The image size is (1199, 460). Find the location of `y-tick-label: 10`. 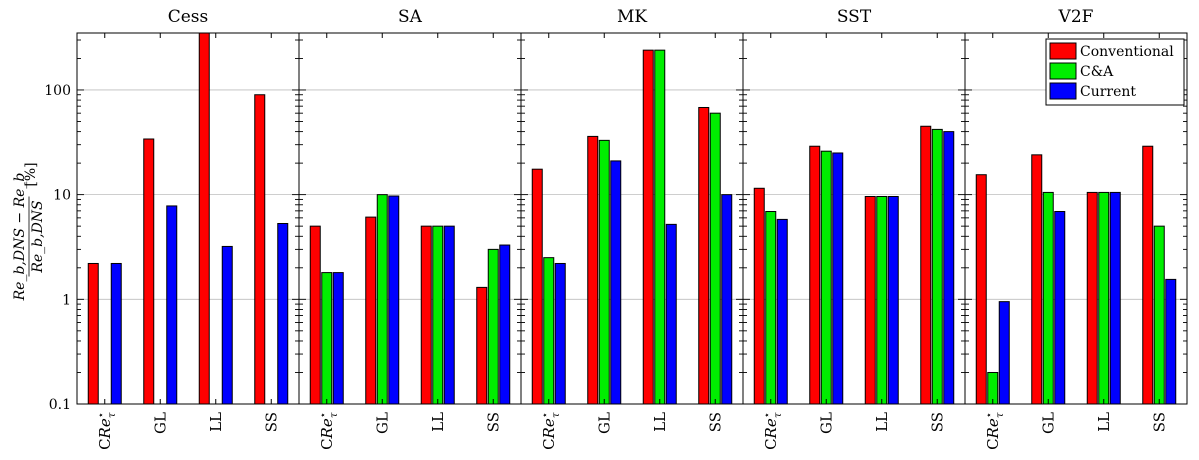

y-tick-label: 10 is located at coordinates (62, 196).